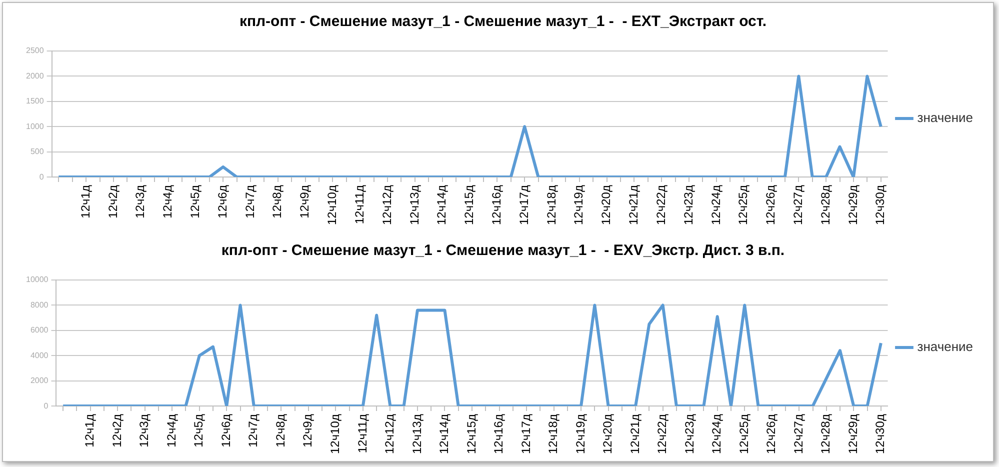 This screenshot has width=999, height=467. I want to click on chart-title: кпл-опт - Смешение мазут_1 - Смешение мазут_1 - - EXV_Экстр. Дист. 3 в.п., so click(503, 251).